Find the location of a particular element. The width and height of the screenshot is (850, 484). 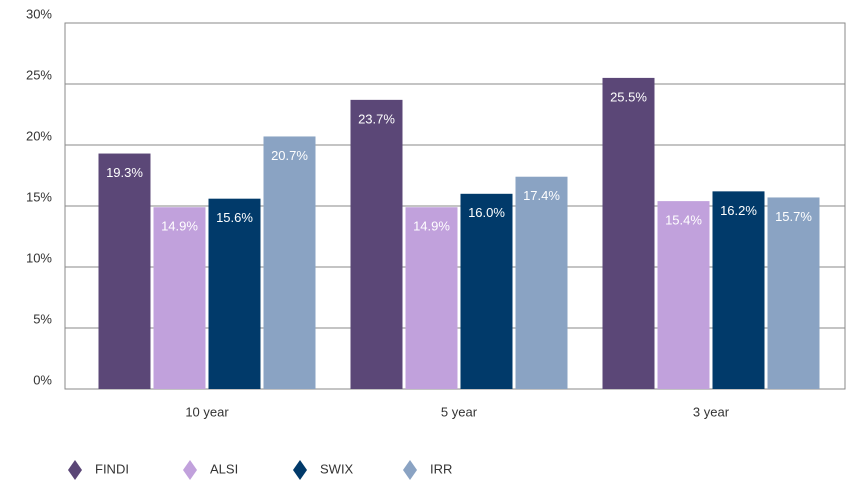

value-label: 25.5% is located at coordinates (628, 96).